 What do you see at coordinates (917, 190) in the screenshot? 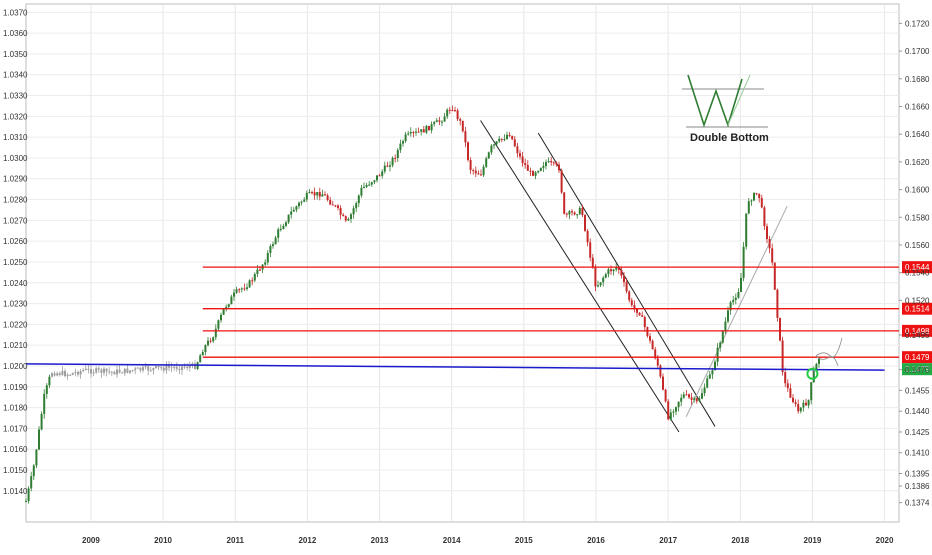
I see `right-tick-label: 0.1600` at bounding box center [917, 190].